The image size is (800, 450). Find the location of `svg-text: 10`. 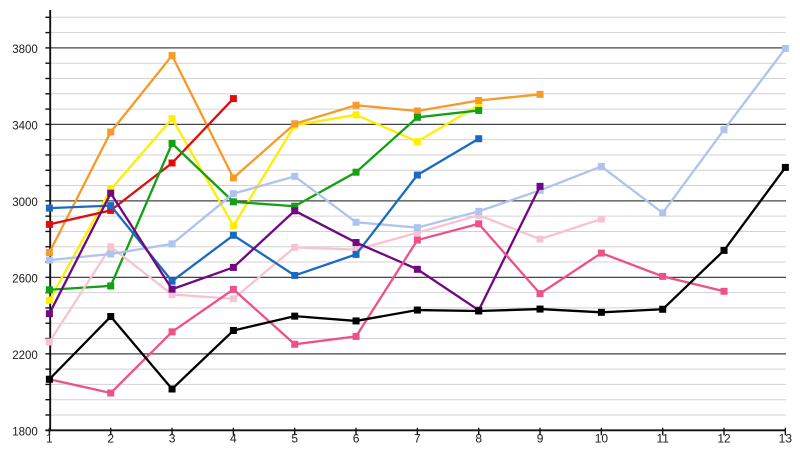

svg-text: 10 is located at coordinates (602, 439).